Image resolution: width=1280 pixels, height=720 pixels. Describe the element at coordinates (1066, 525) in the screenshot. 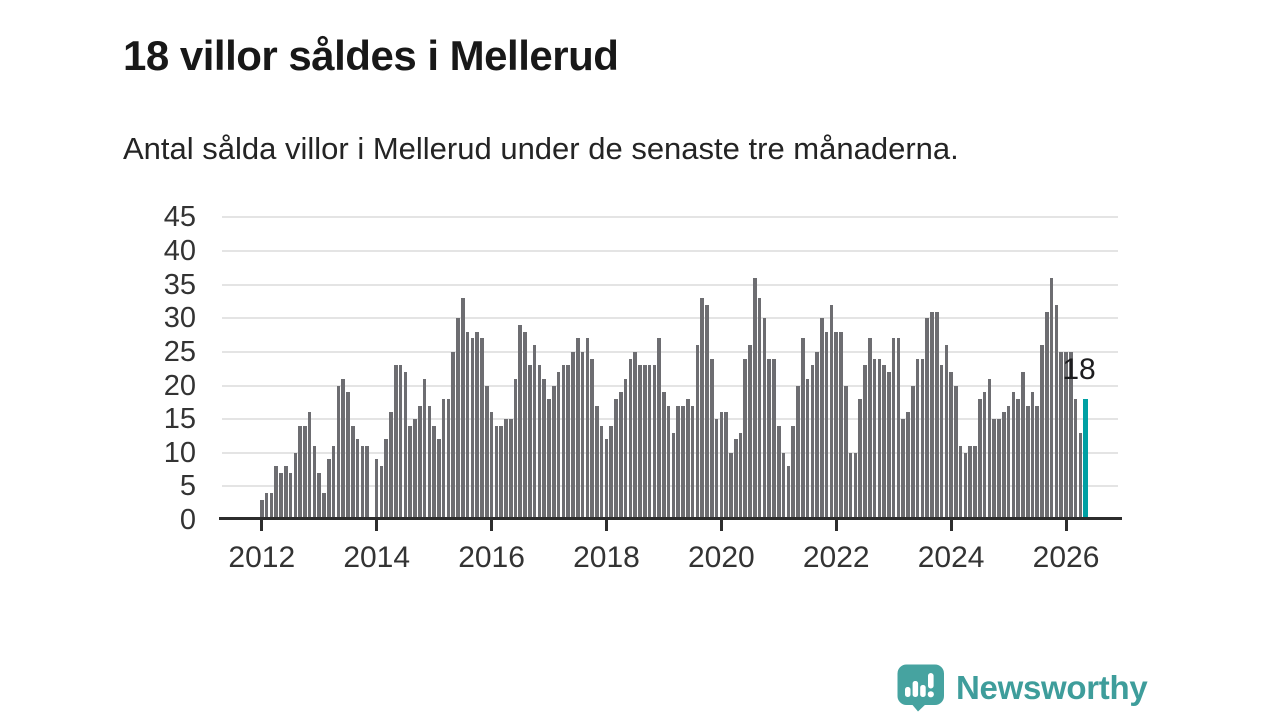

I see `x-axis-tick` at that location.